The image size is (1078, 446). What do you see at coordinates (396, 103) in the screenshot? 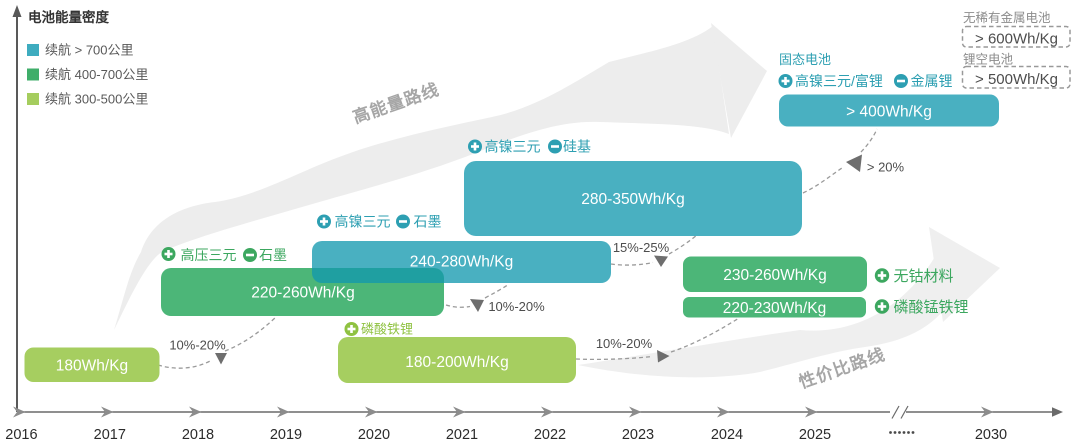
I see `svg-text: 高能量路线` at bounding box center [396, 103].